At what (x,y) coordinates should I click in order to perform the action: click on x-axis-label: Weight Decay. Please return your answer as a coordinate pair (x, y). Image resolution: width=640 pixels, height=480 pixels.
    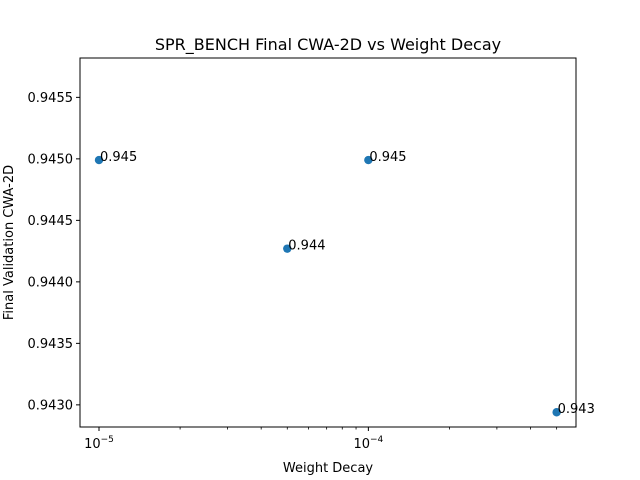
    Looking at the image, I should click on (328, 468).